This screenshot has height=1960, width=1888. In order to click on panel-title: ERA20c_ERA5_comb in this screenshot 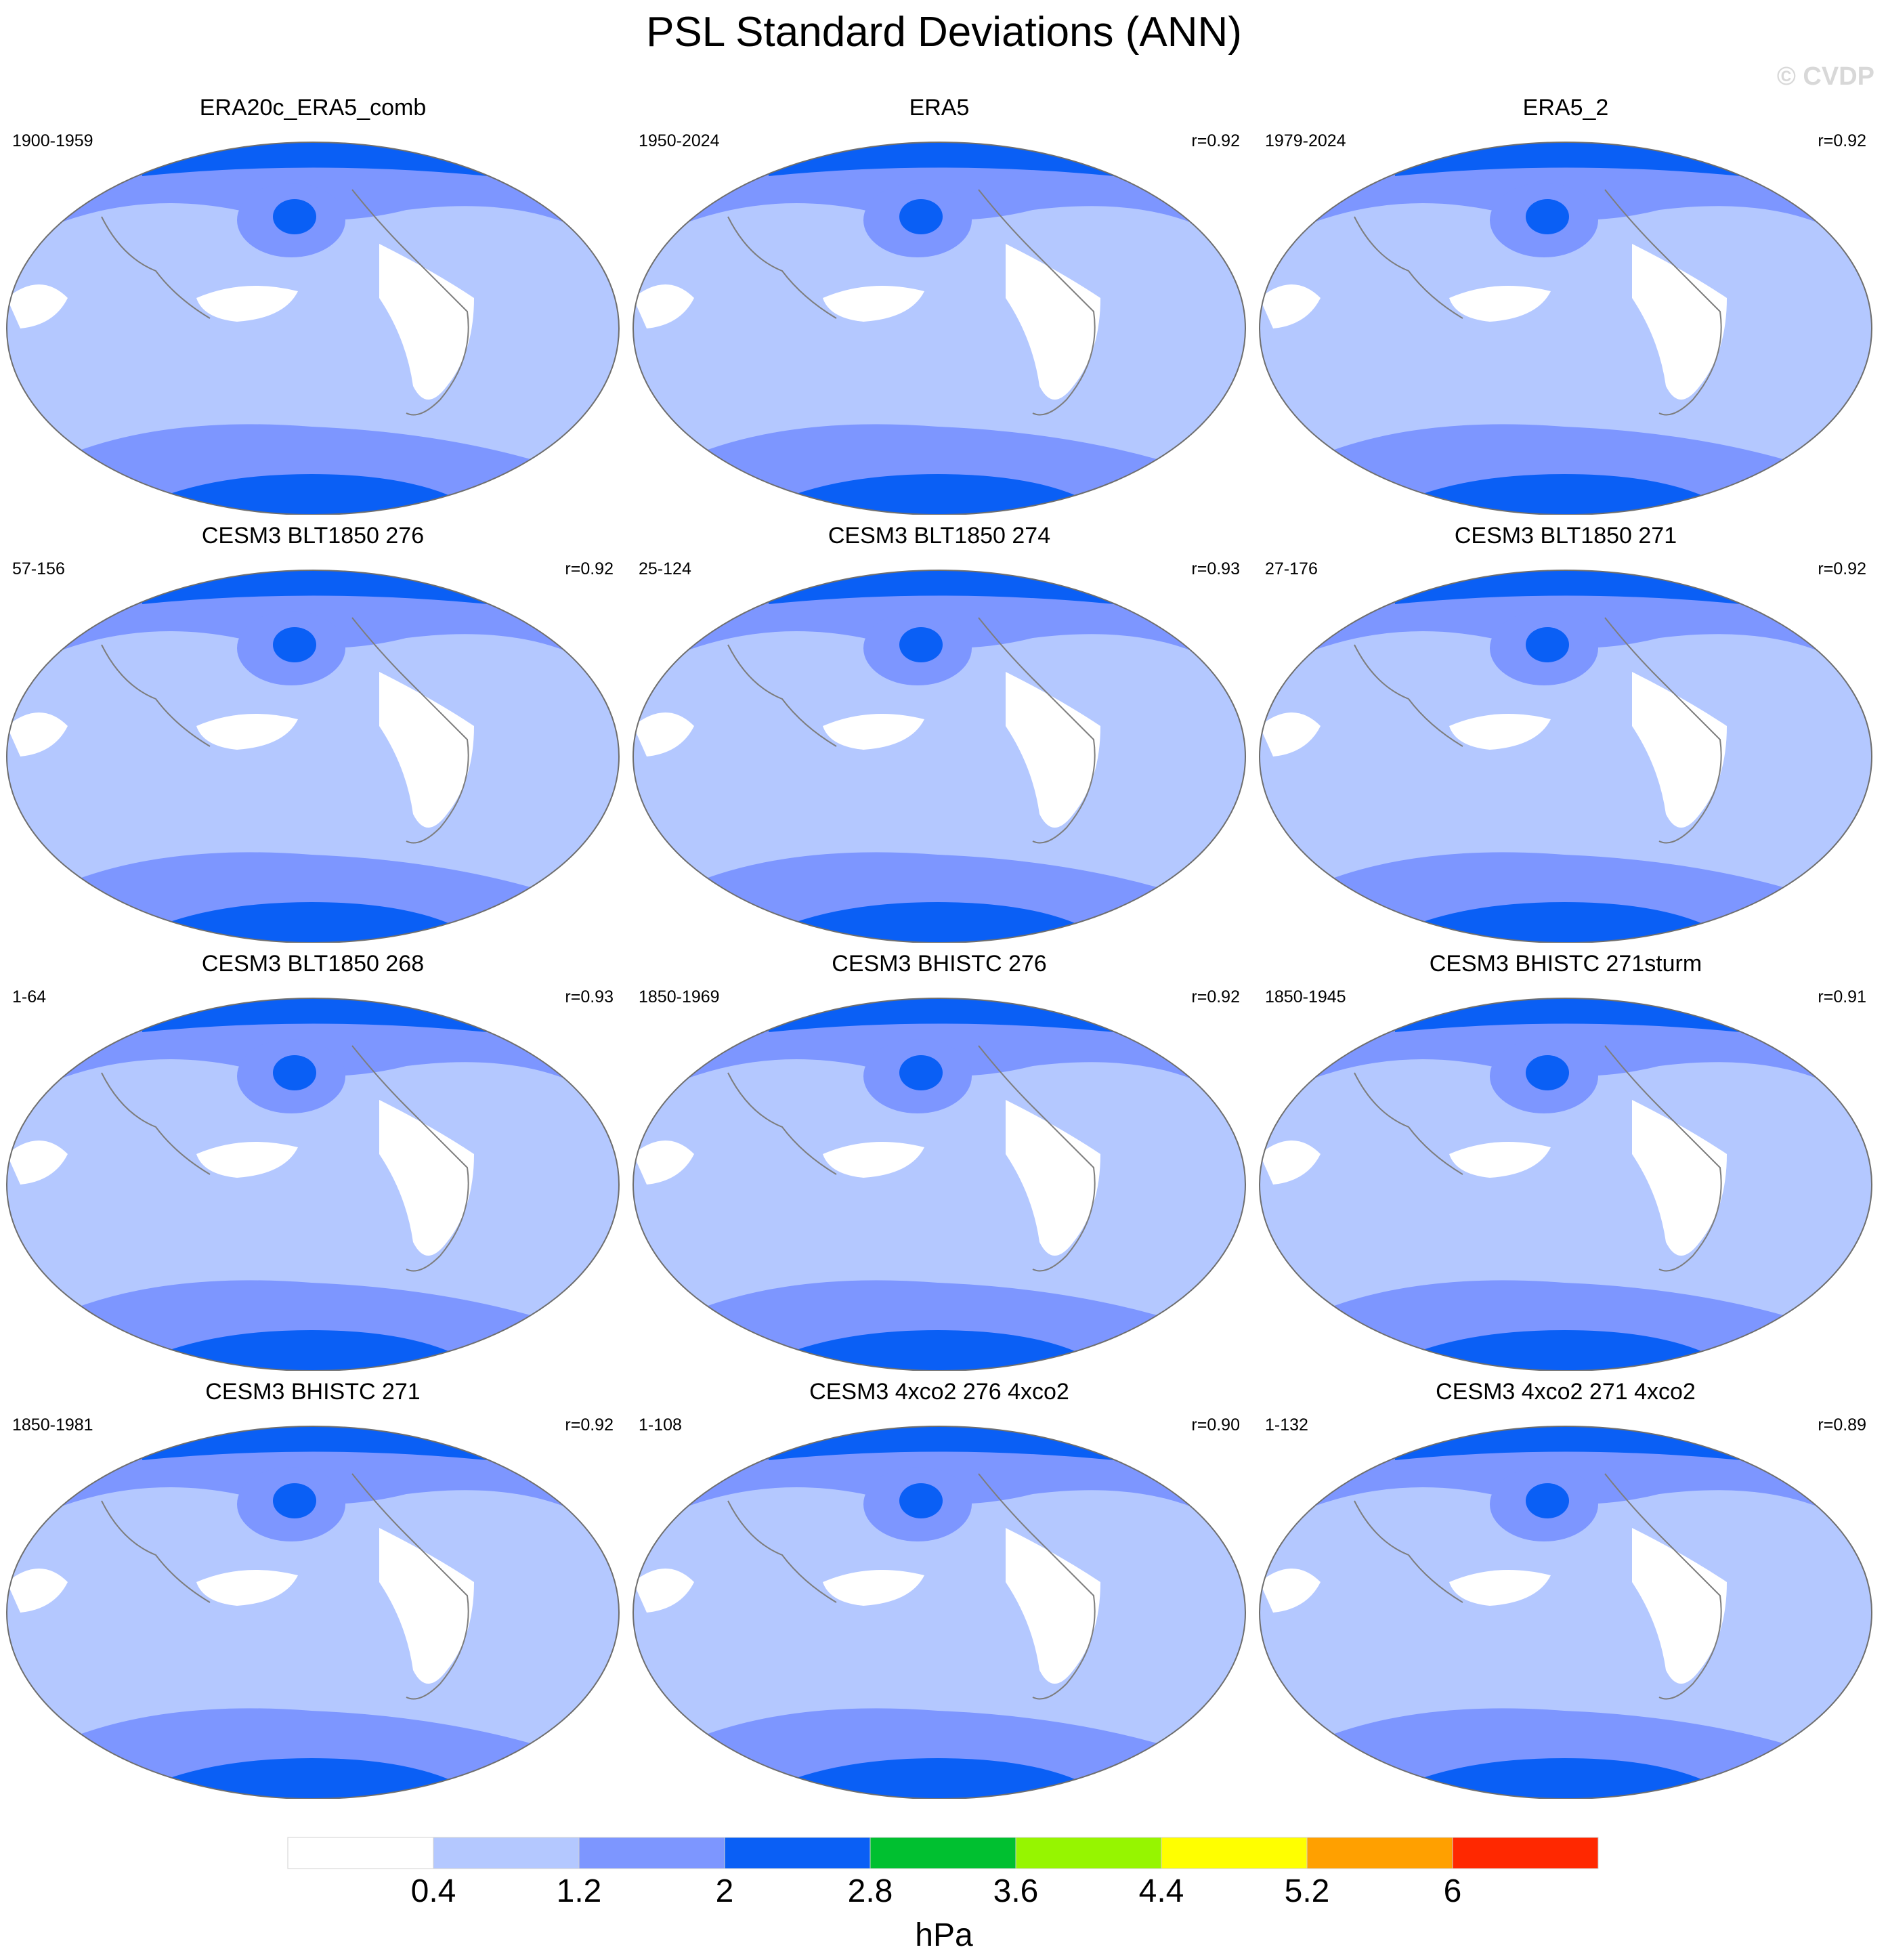, I will do `click(313, 108)`.